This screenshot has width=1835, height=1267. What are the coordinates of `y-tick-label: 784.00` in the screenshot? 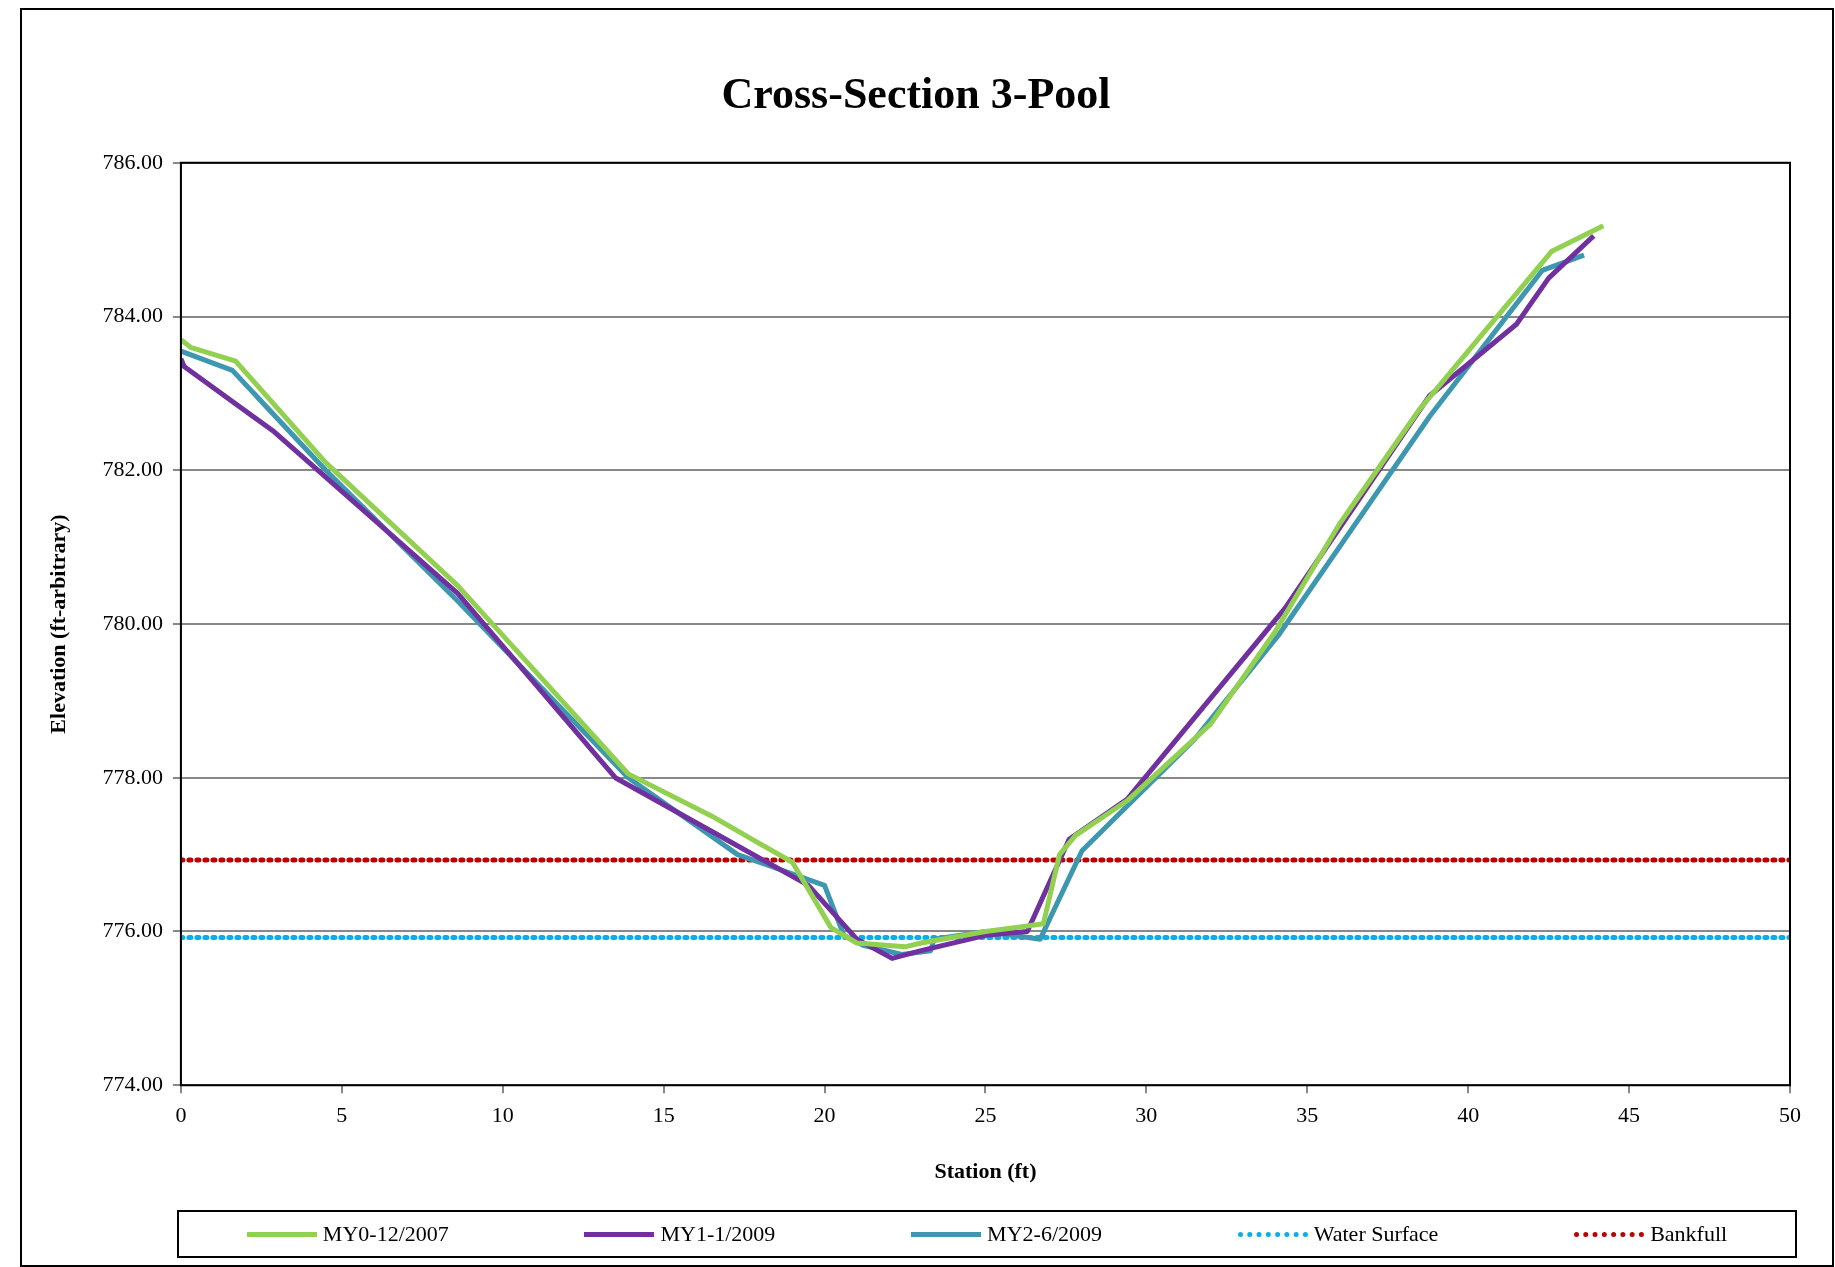 It's located at (132, 315).